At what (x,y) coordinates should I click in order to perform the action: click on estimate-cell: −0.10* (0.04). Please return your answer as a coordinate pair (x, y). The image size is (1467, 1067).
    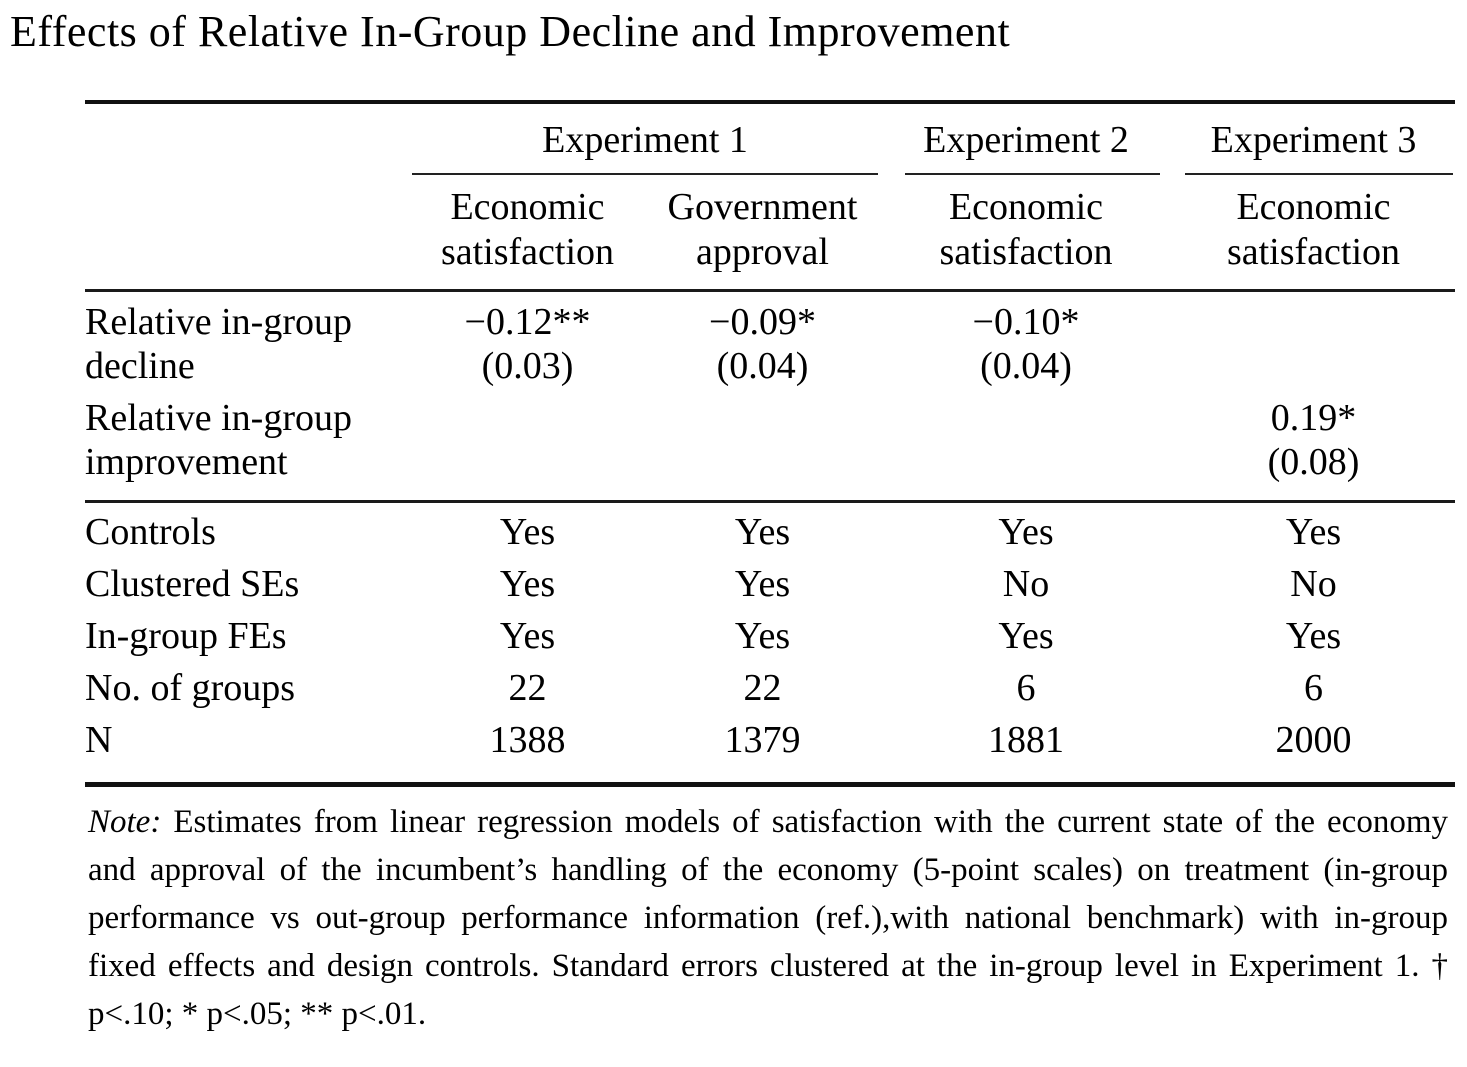
    Looking at the image, I should click on (1026, 344).